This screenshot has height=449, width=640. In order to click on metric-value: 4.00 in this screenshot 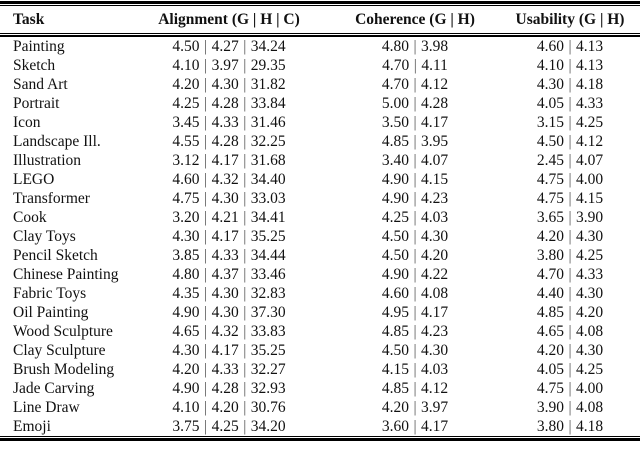, I will do `click(590, 179)`.